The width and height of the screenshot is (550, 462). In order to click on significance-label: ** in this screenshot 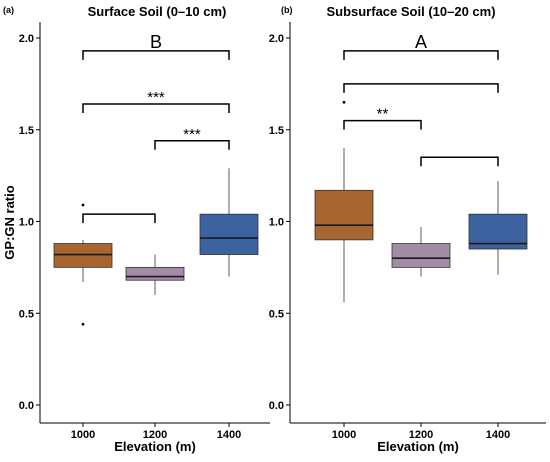, I will do `click(383, 114)`.